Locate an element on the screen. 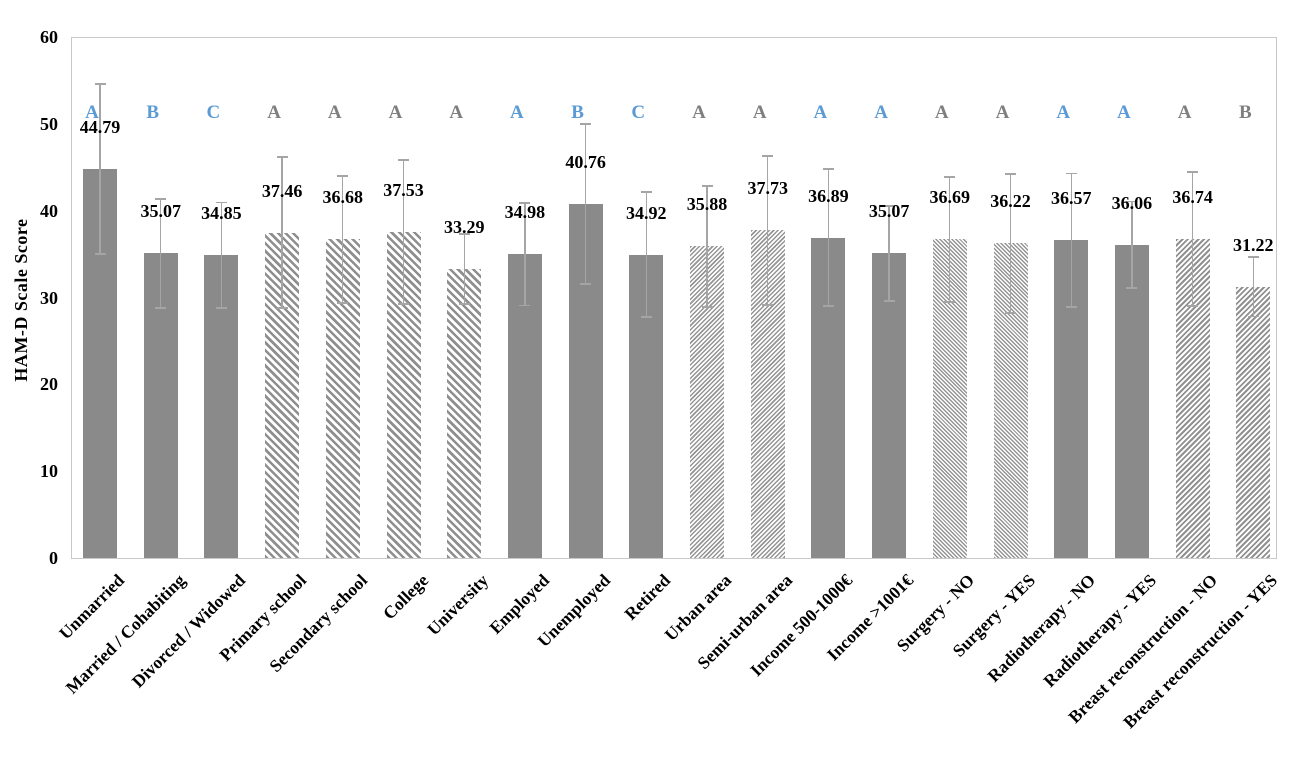  value-label: 36.06 is located at coordinates (1132, 202).